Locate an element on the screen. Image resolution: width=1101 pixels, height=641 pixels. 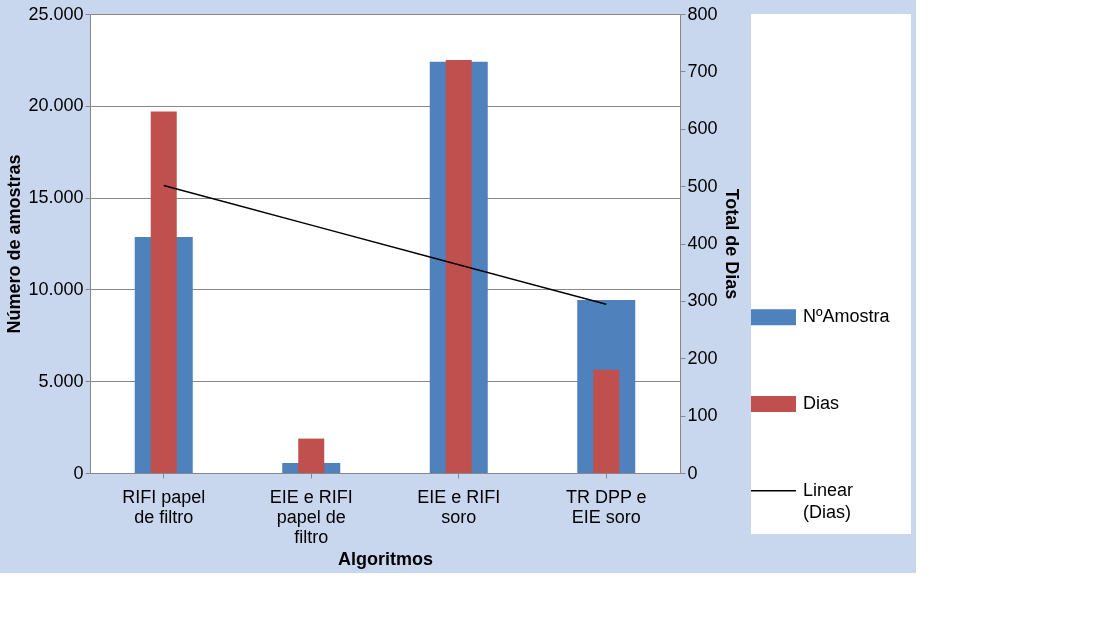
legend-label: Dias is located at coordinates (821, 403).